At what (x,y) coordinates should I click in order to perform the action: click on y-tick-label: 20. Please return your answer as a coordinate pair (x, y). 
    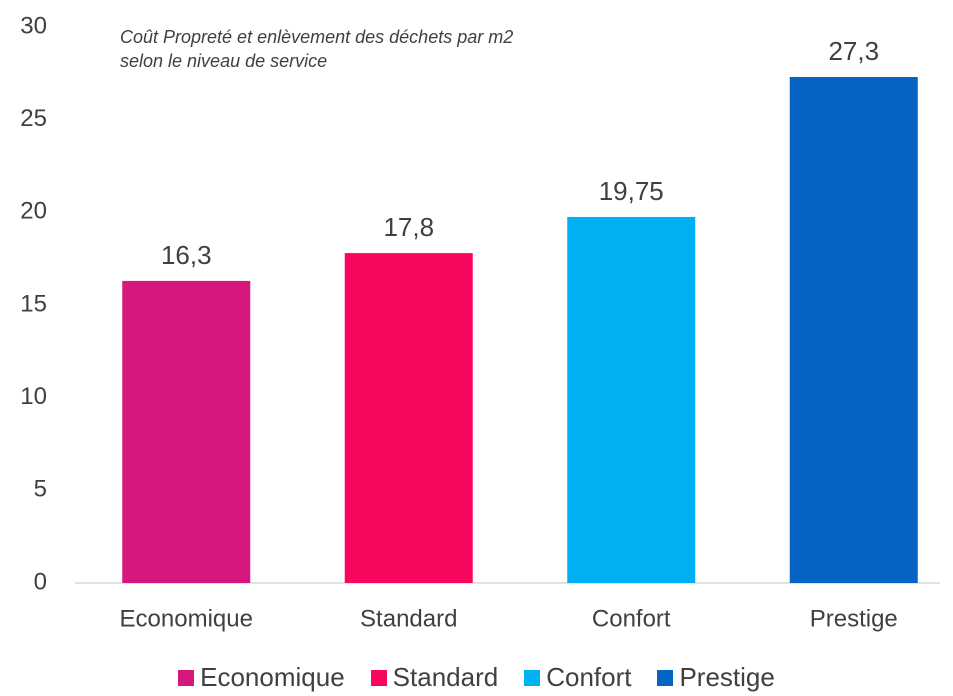
    Looking at the image, I should click on (33, 211).